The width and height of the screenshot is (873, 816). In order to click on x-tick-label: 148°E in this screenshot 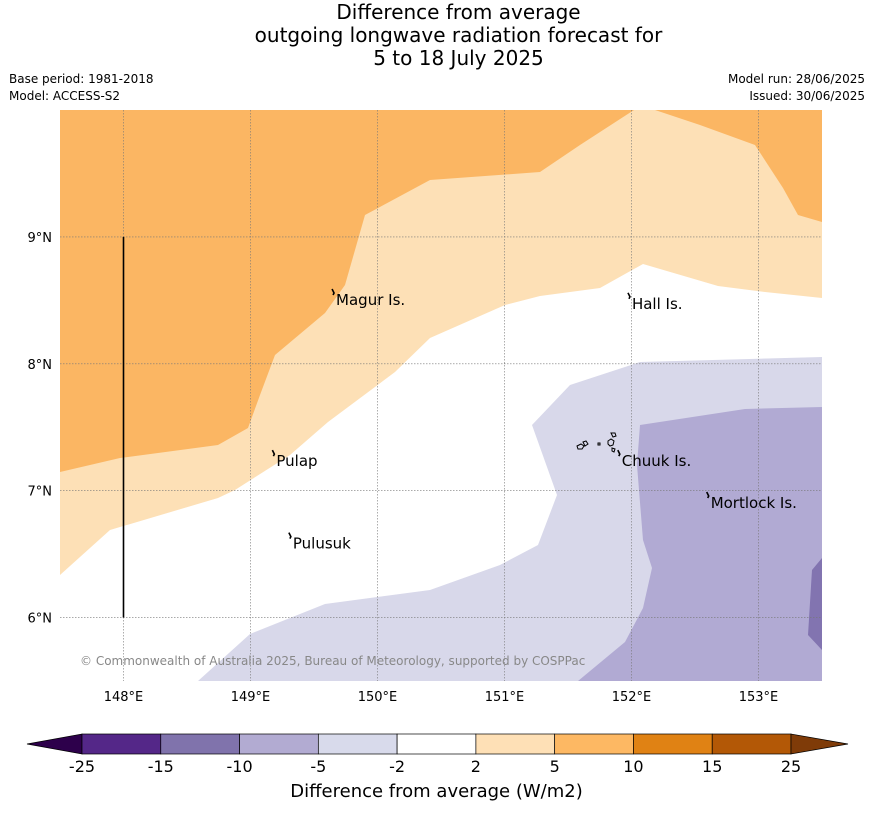, I will do `click(124, 697)`.